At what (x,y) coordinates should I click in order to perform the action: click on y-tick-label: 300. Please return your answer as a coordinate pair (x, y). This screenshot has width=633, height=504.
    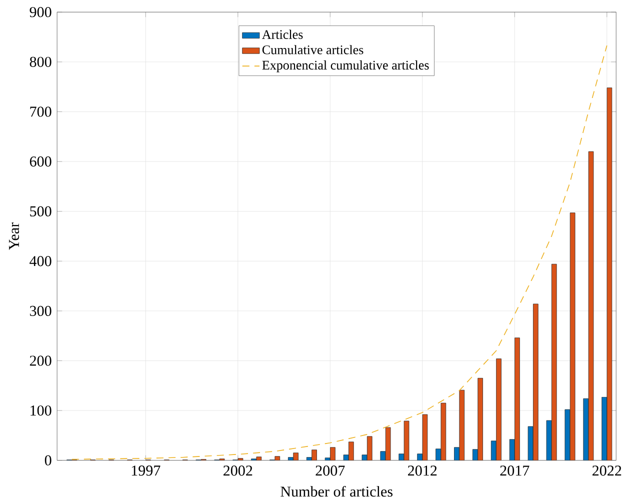
    Looking at the image, I should click on (41, 311).